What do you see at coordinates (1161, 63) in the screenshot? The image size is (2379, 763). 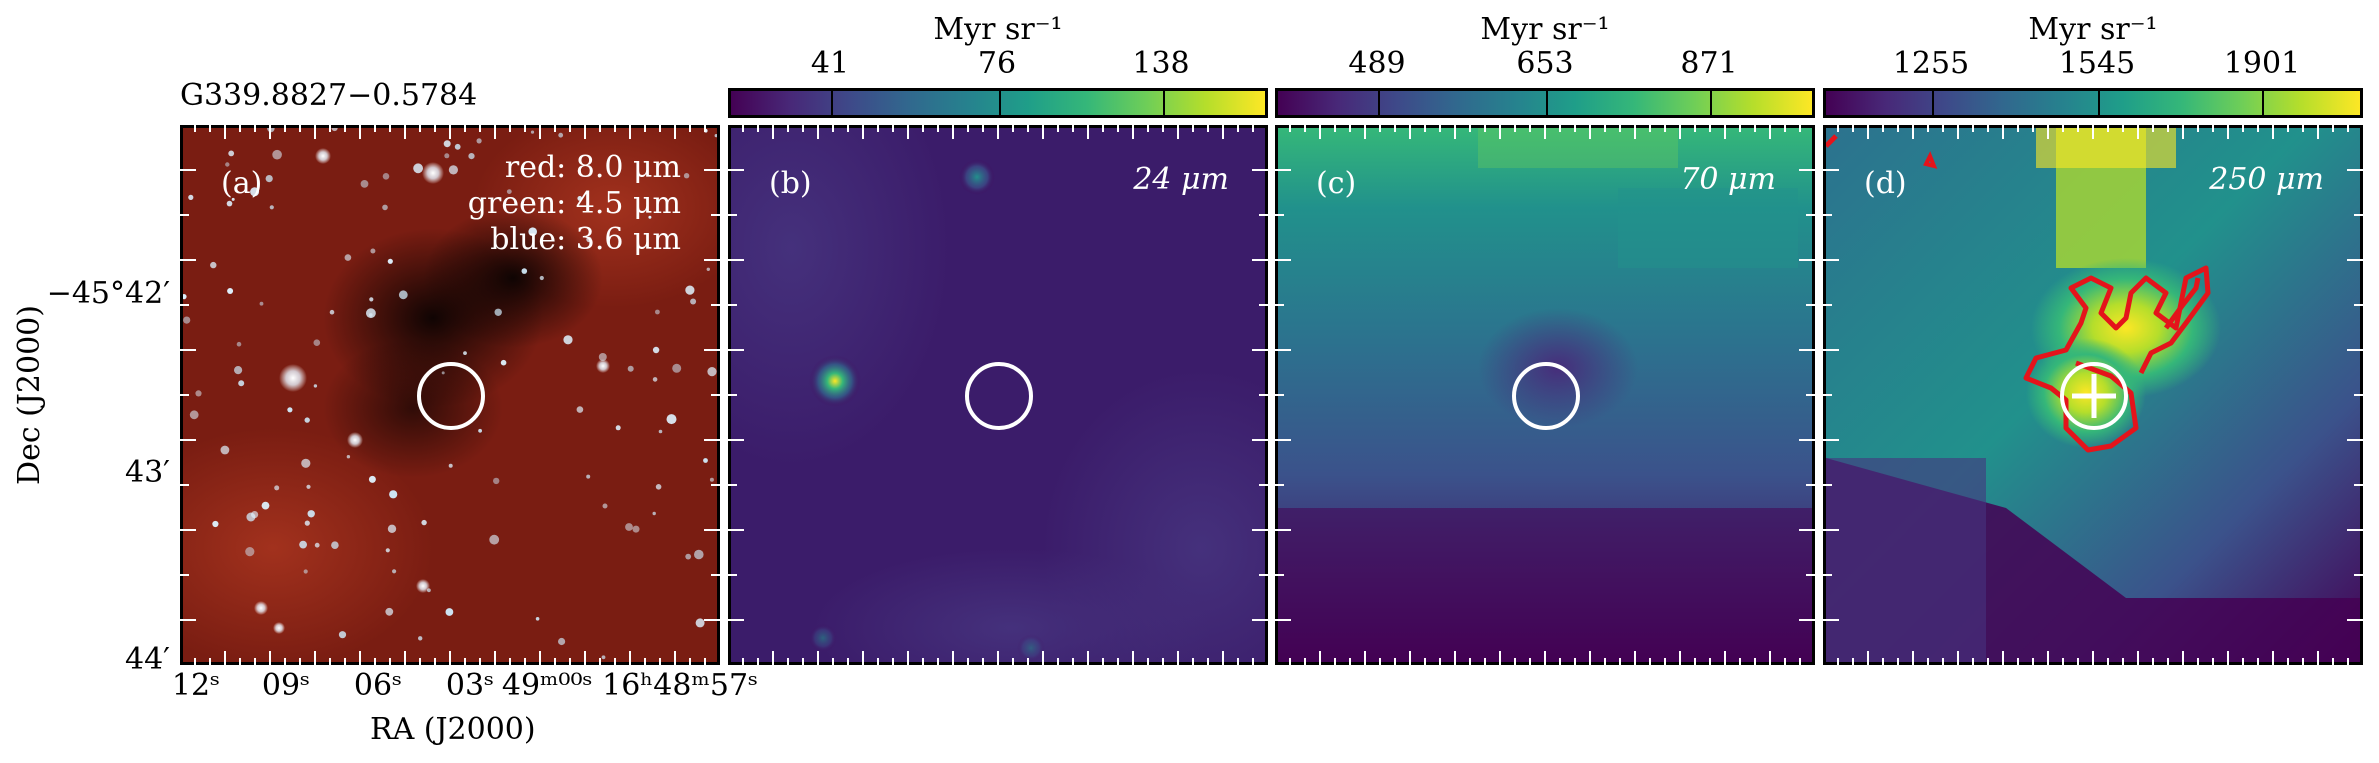 I see `colorbar-b-tick-3: 138` at bounding box center [1161, 63].